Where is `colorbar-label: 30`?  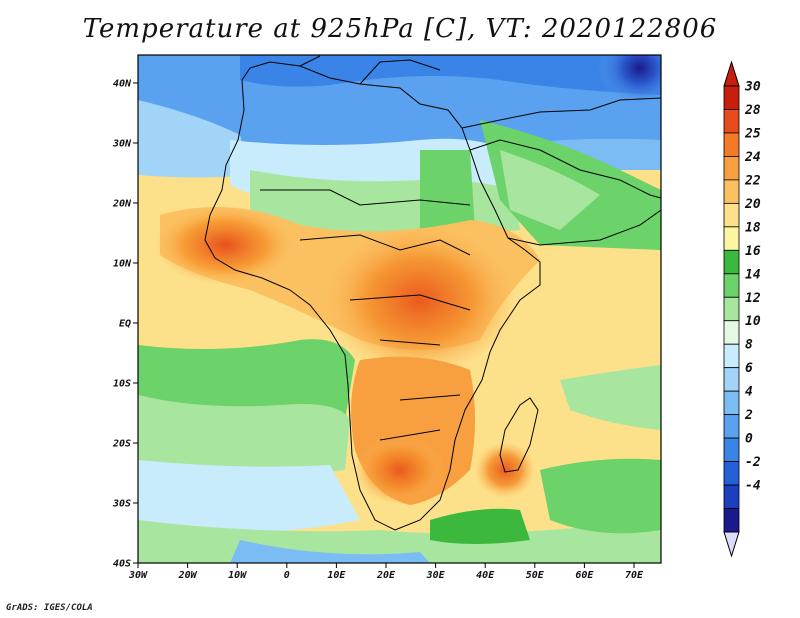
colorbar-label: 30 is located at coordinates (752, 87).